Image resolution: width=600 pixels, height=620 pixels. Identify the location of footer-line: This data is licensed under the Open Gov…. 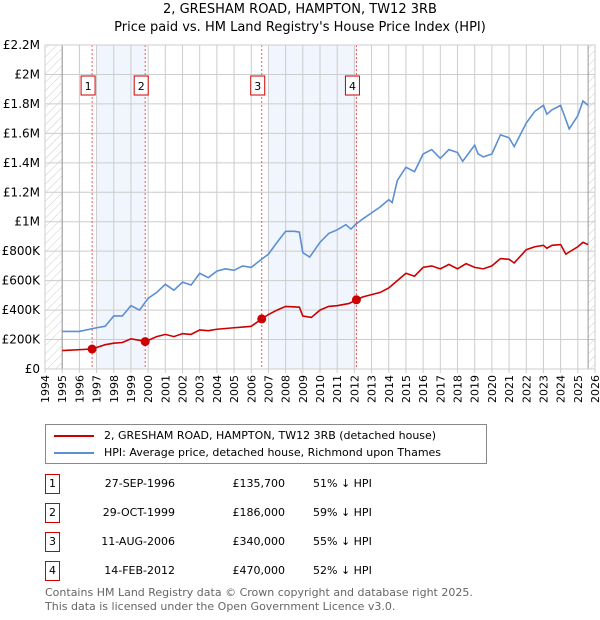
(220, 606).